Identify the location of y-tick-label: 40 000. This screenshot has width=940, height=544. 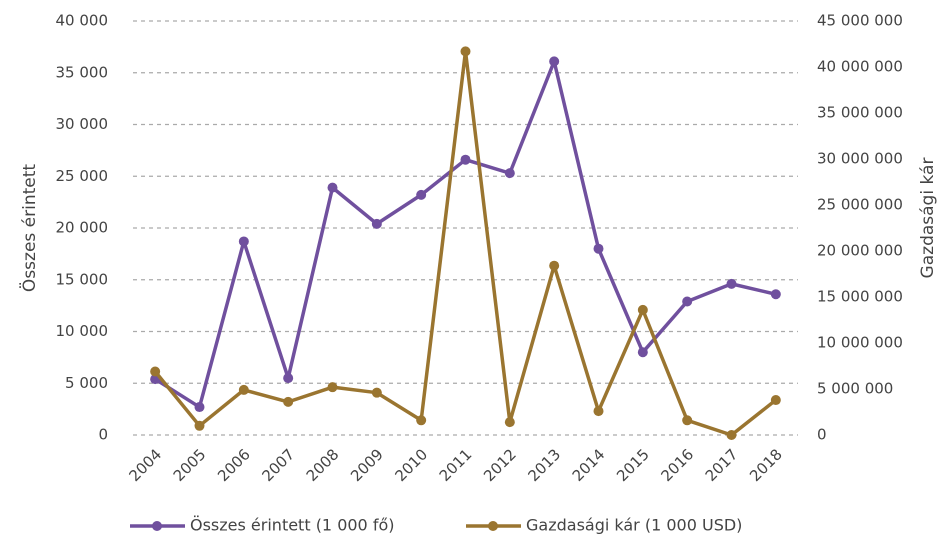
(82, 21).